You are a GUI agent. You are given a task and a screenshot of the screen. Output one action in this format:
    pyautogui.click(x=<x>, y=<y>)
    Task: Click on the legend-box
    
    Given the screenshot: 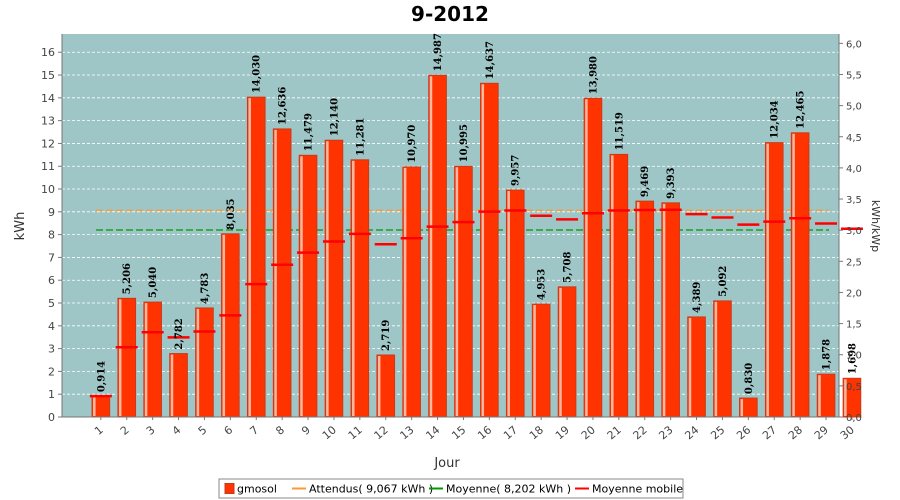 What is the action you would take?
    pyautogui.click(x=451, y=488)
    